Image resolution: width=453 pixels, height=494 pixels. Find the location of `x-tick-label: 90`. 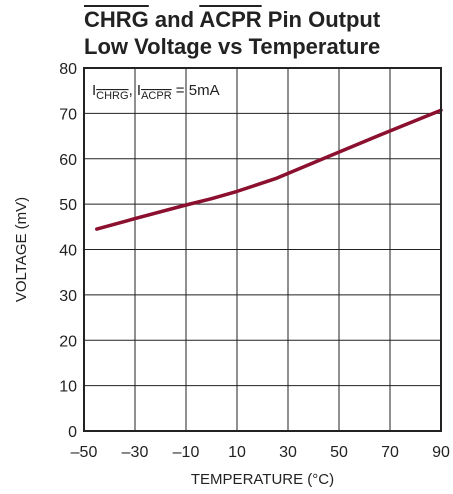

x-tick-label: 90 is located at coordinates (441, 452).